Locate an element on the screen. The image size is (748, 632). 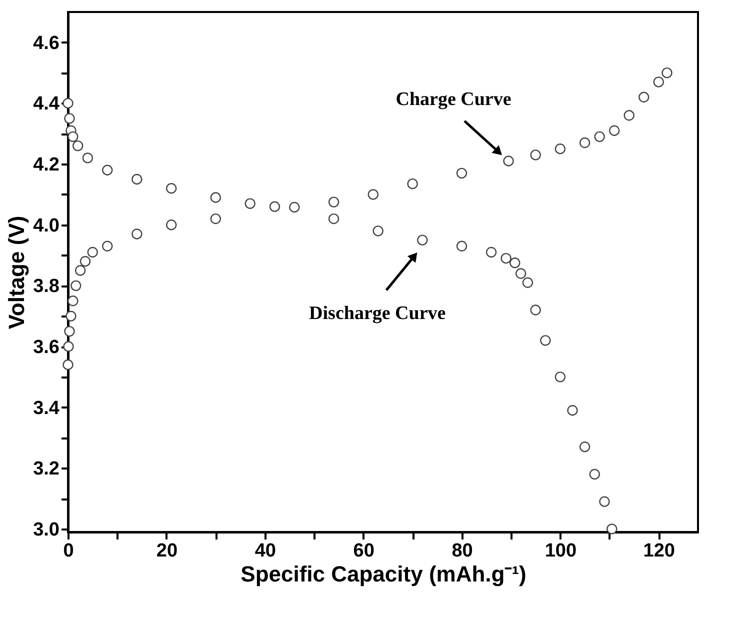
x-tick-label: 120 is located at coordinates (659, 551).